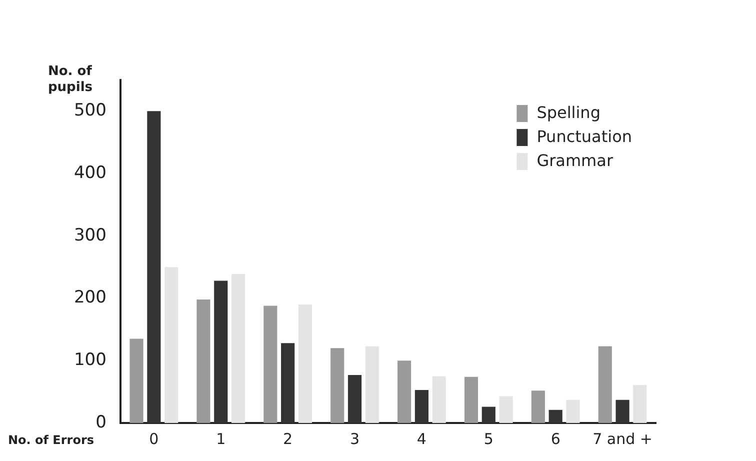  Describe the element at coordinates (568, 112) in the screenshot. I see `legend-label: Spelling` at that location.